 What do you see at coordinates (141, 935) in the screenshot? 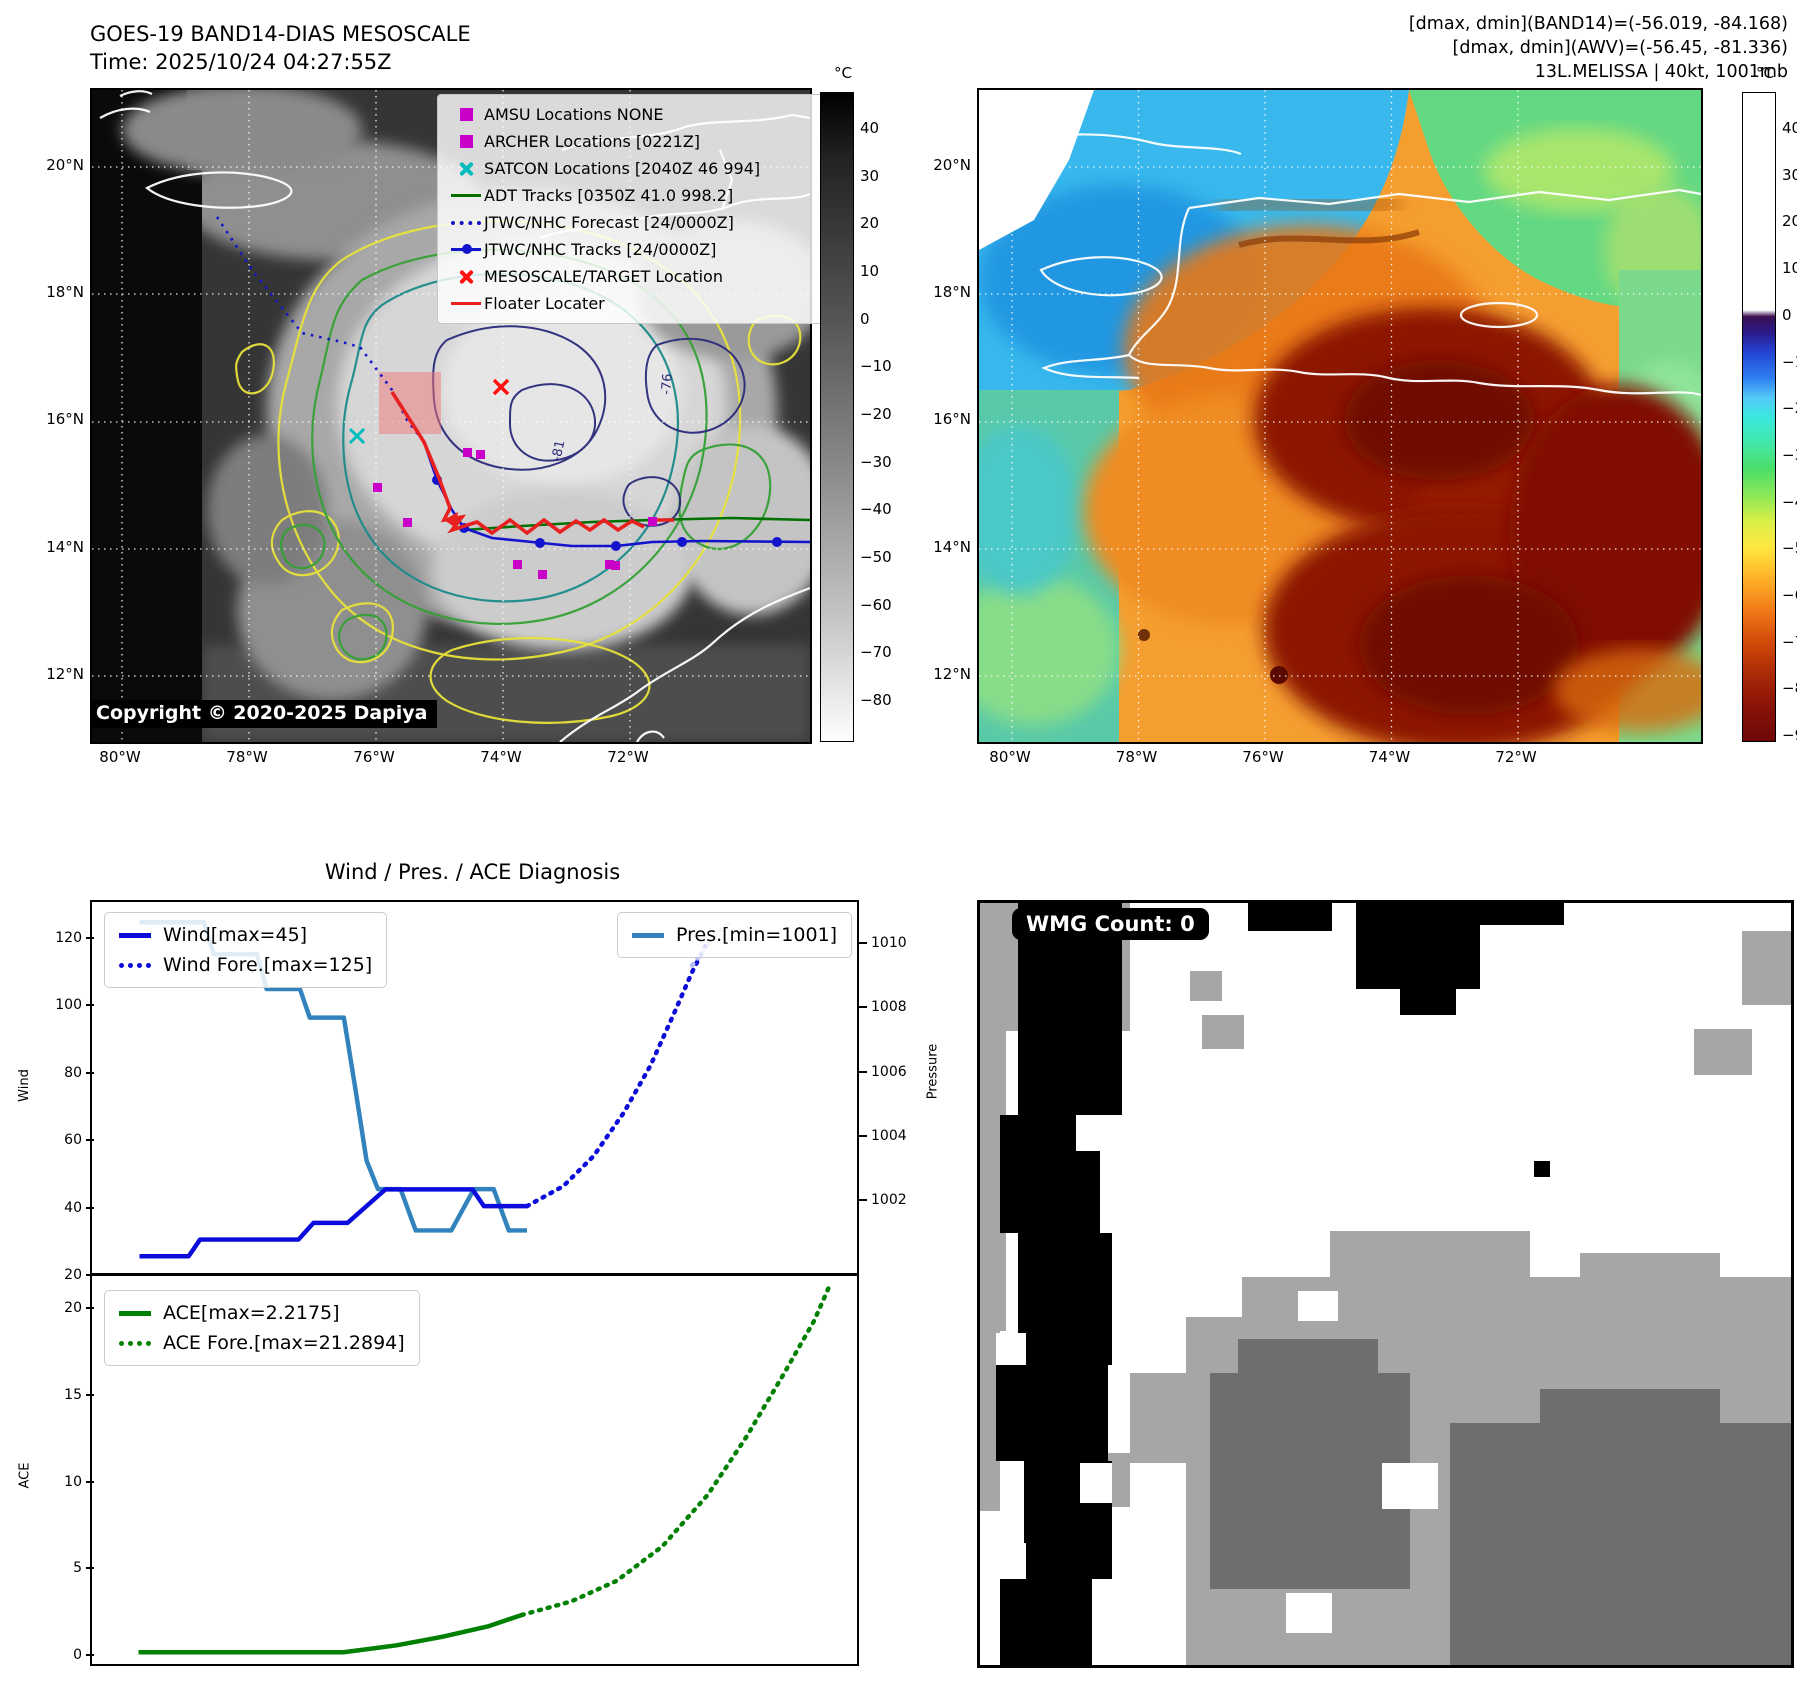
I see `blue-line-icon` at bounding box center [141, 935].